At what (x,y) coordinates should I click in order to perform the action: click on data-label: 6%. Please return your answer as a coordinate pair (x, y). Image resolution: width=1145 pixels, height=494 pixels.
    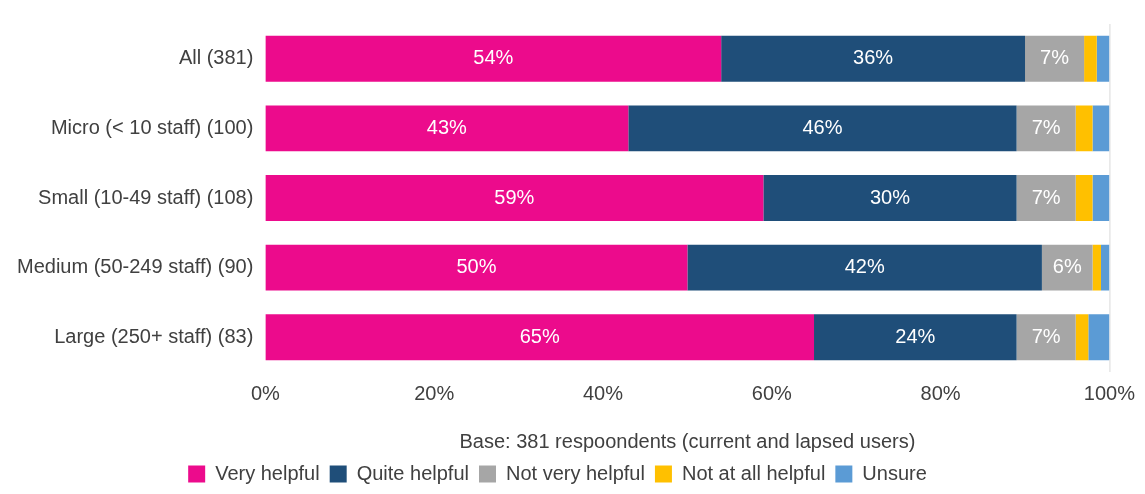
    Looking at the image, I should click on (1067, 266).